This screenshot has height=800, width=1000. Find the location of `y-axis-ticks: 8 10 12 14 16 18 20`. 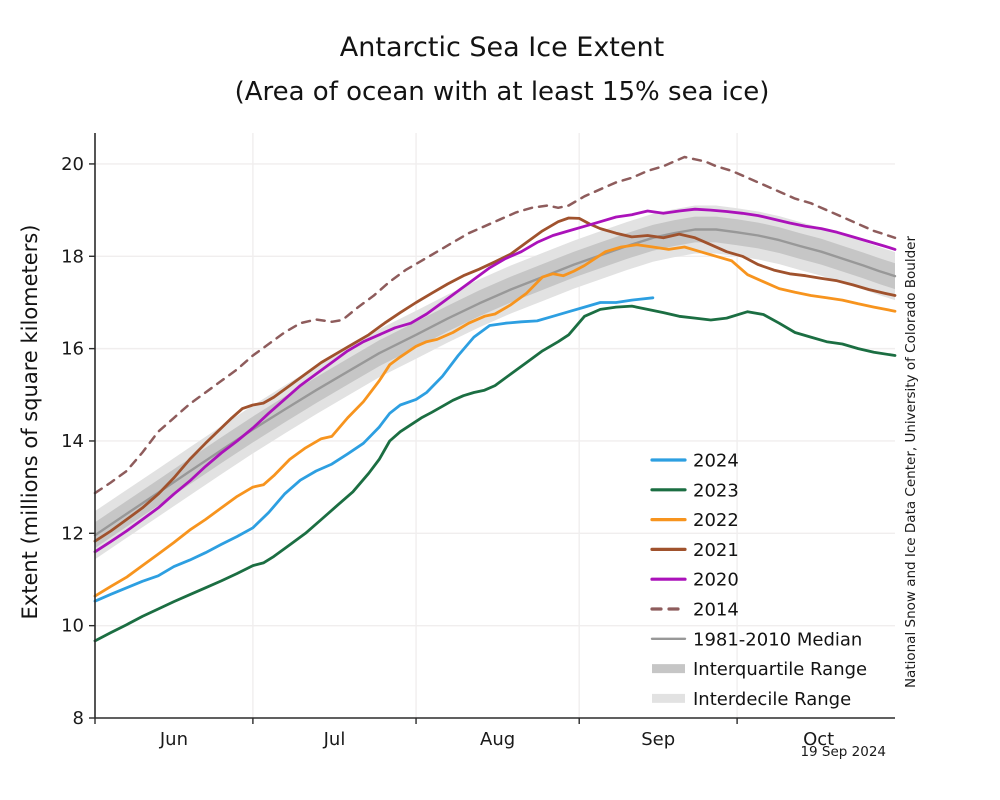

y-axis-ticks: 8 10 12 14 16 18 20 is located at coordinates (78, 441).